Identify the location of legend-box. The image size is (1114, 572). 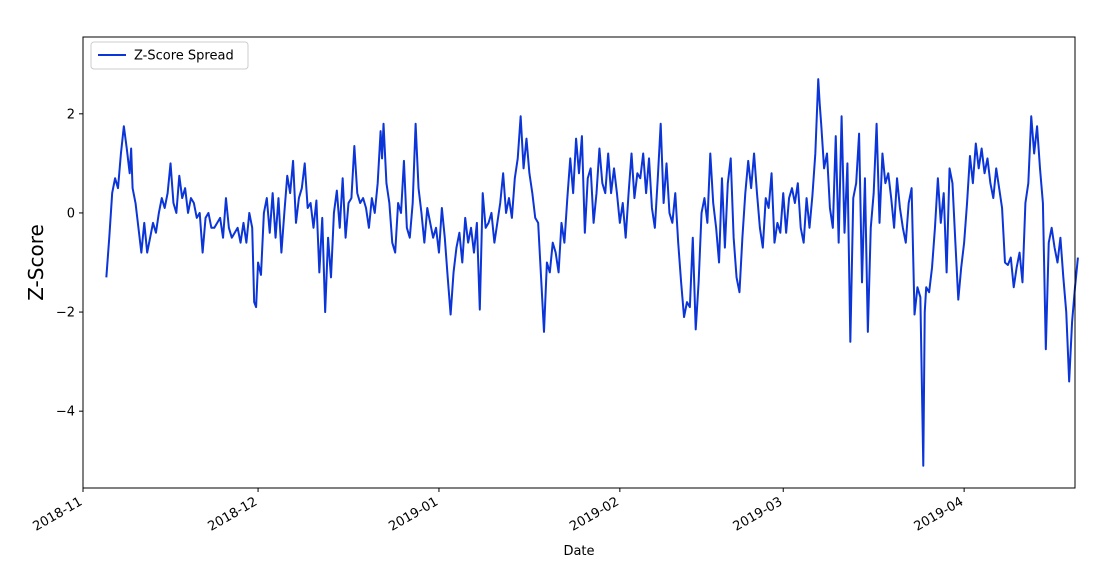
(169, 55).